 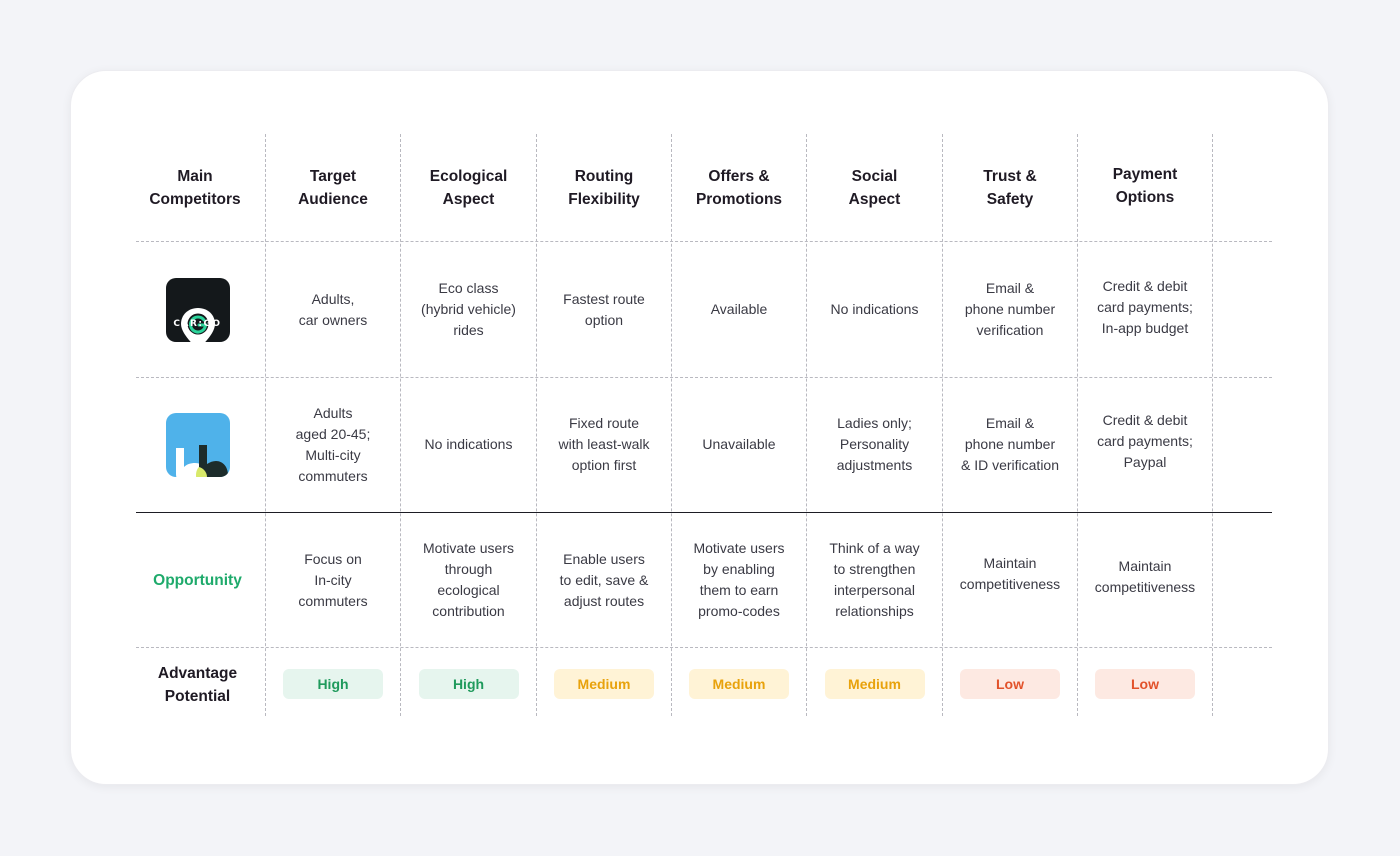 What do you see at coordinates (468, 309) in the screenshot?
I see `cargo-ecological-aspect: Eco class (hybrid vehicle) rides` at bounding box center [468, 309].